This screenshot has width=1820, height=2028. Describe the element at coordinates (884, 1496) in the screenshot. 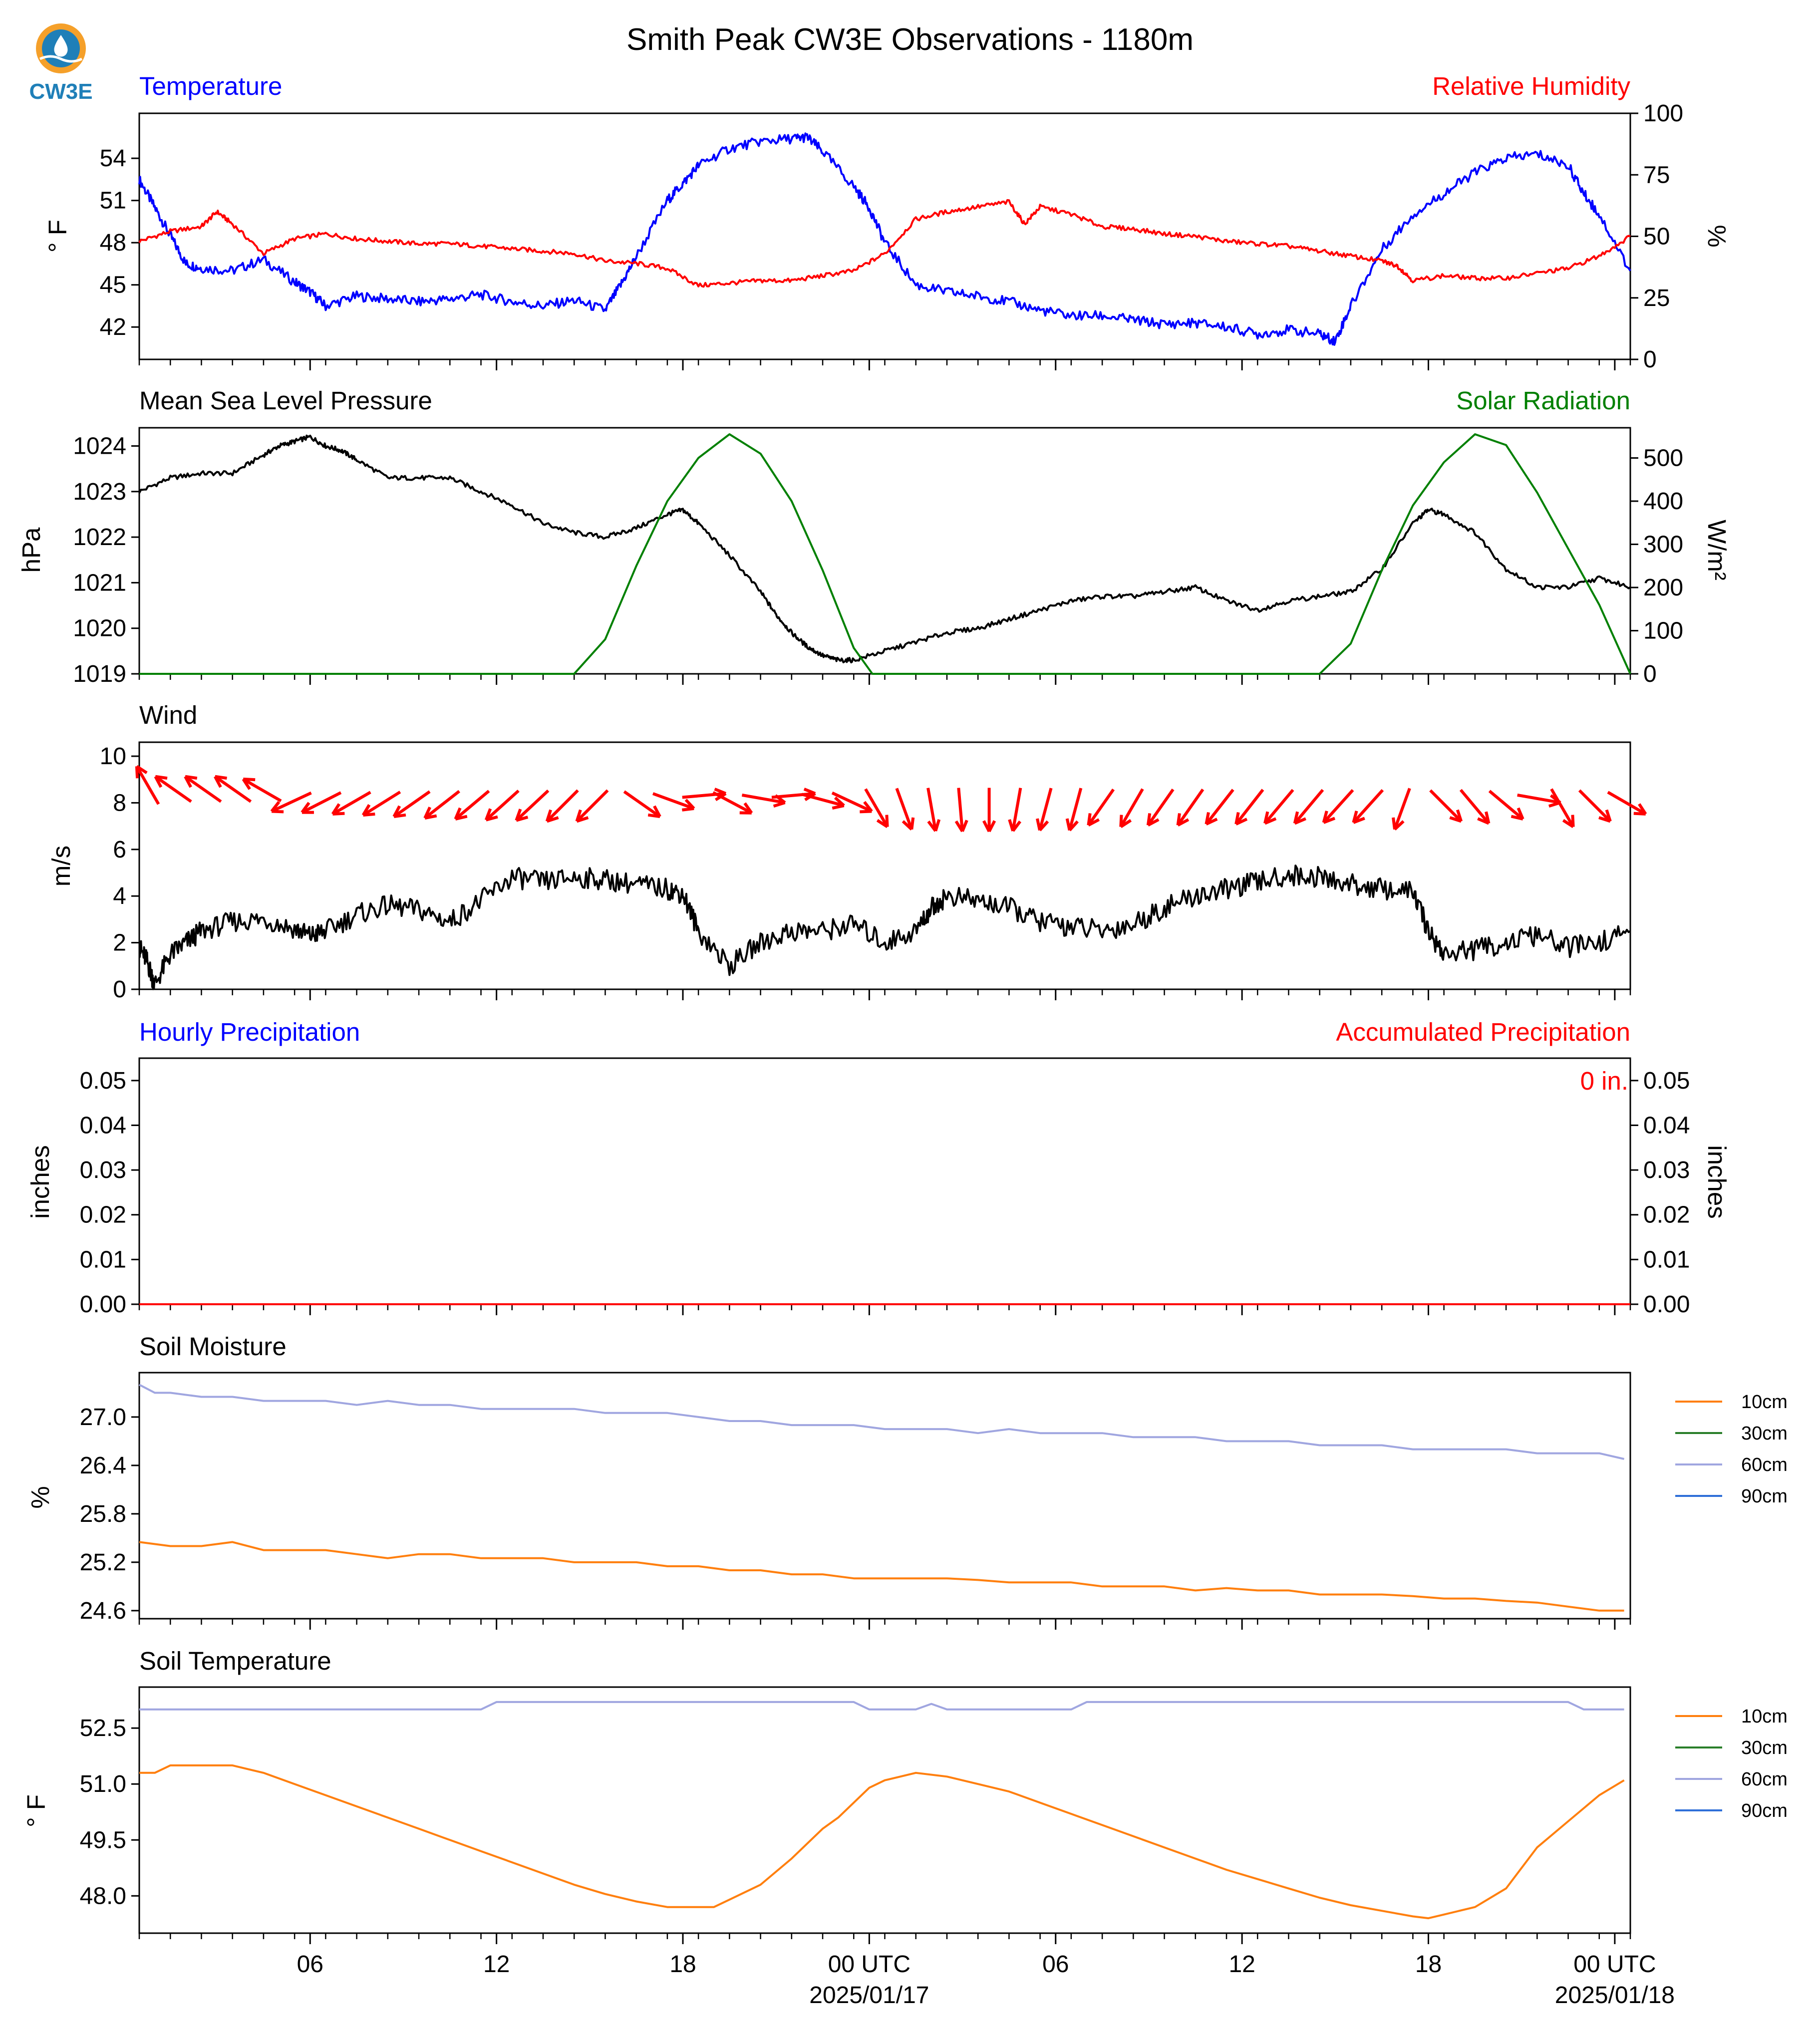

I see `soil_moisture-frame` at that location.